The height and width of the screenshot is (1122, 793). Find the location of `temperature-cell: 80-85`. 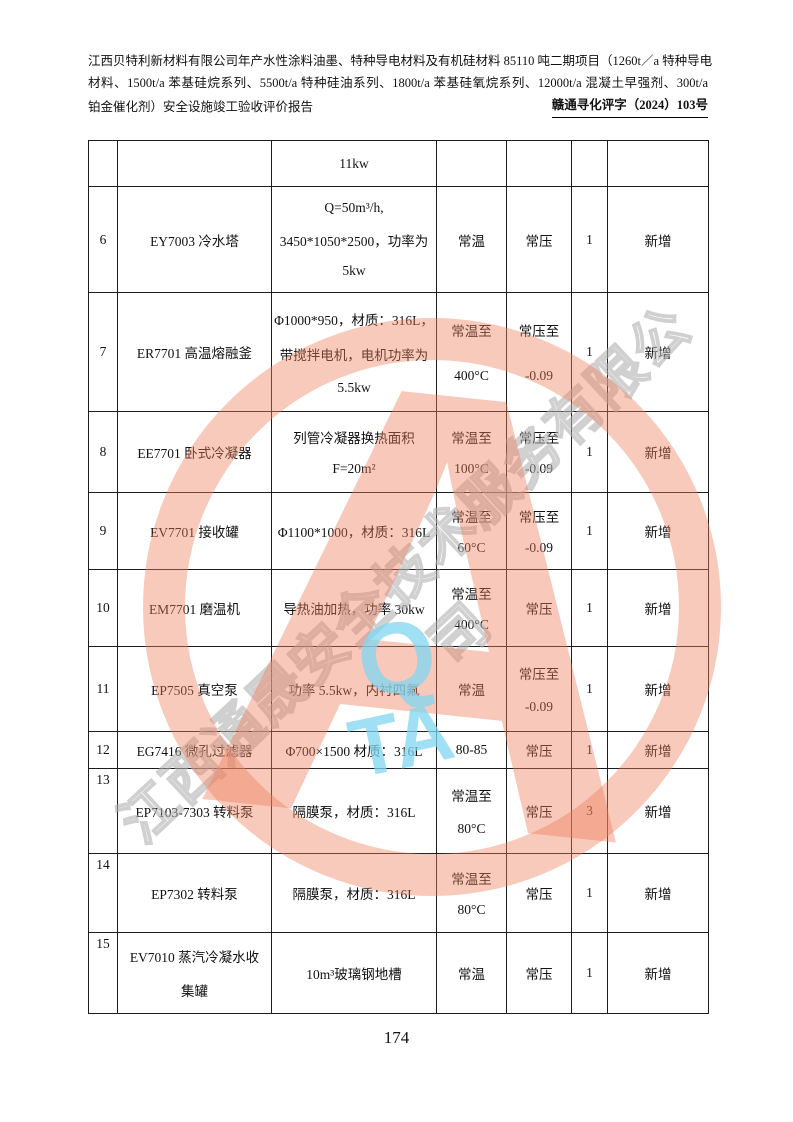

temperature-cell: 80-85 is located at coordinates (471, 750).